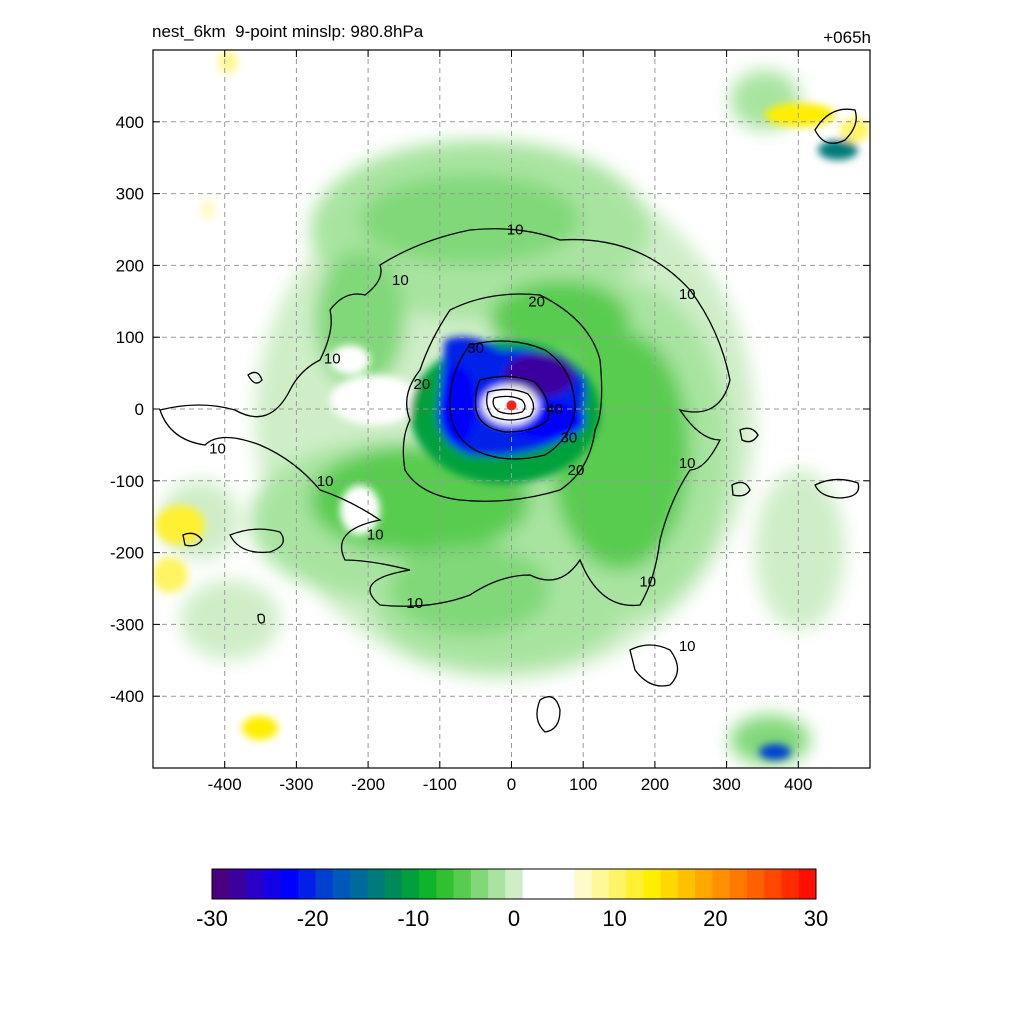 The height and width of the screenshot is (1024, 1024). What do you see at coordinates (127, 409) in the screenshot?
I see `y-tick-labels: -400 -300 -200 -100 0 100 200 300 400` at bounding box center [127, 409].